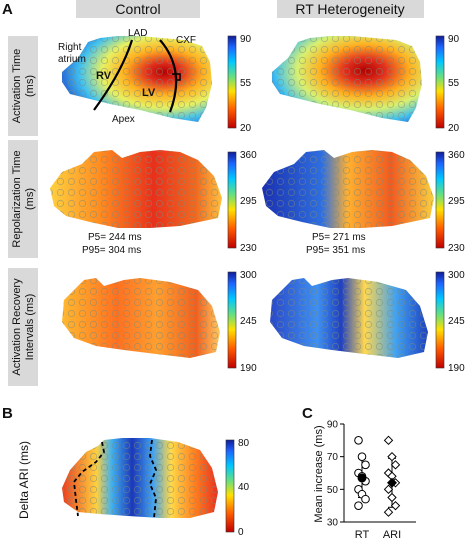  What do you see at coordinates (70, 47) in the screenshot?
I see `right-atrium-label: Right` at bounding box center [70, 47].